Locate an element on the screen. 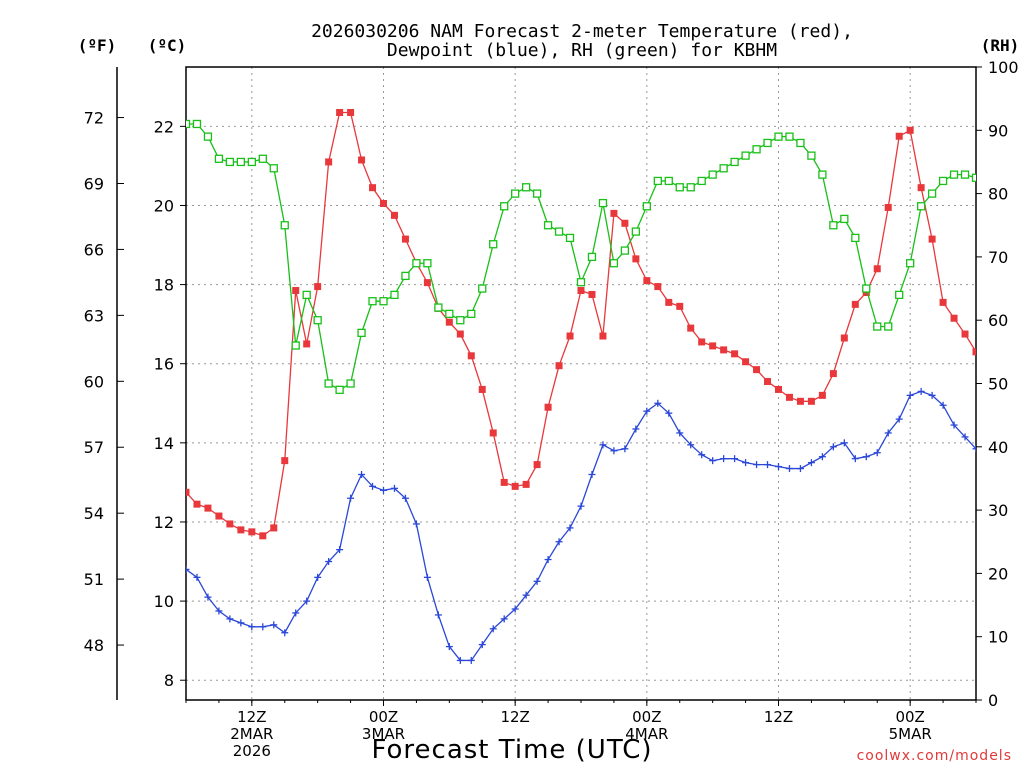 The height and width of the screenshot is (768, 1024). celsius-tick-label: 12 is located at coordinates (164, 522).